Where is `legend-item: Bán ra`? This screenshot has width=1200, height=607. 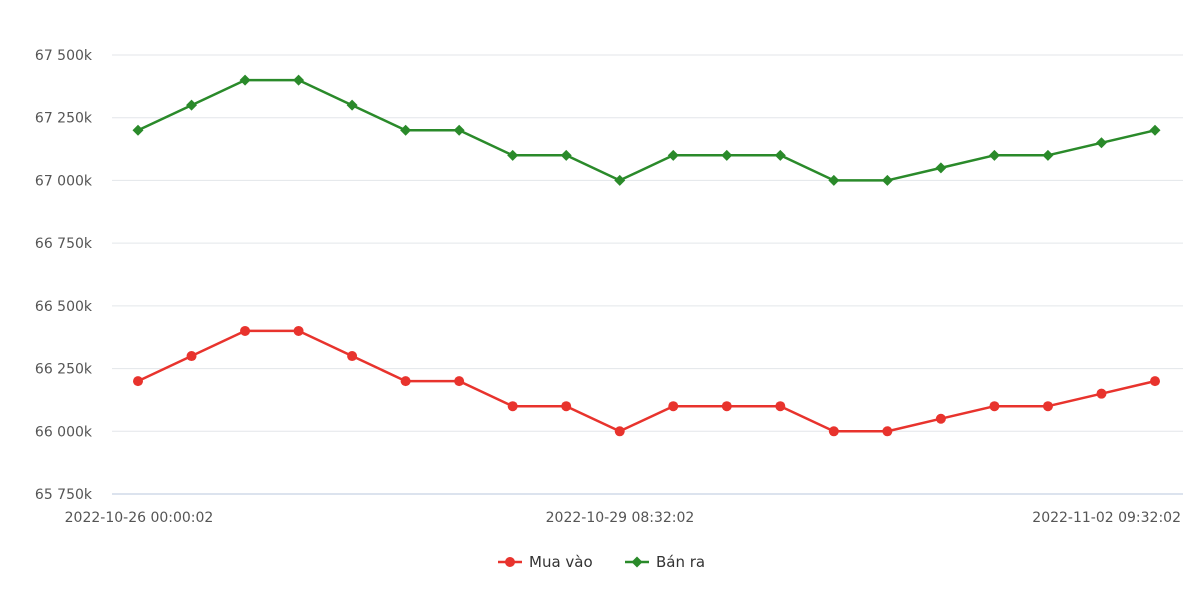 legend-item: Bán ra is located at coordinates (665, 562).